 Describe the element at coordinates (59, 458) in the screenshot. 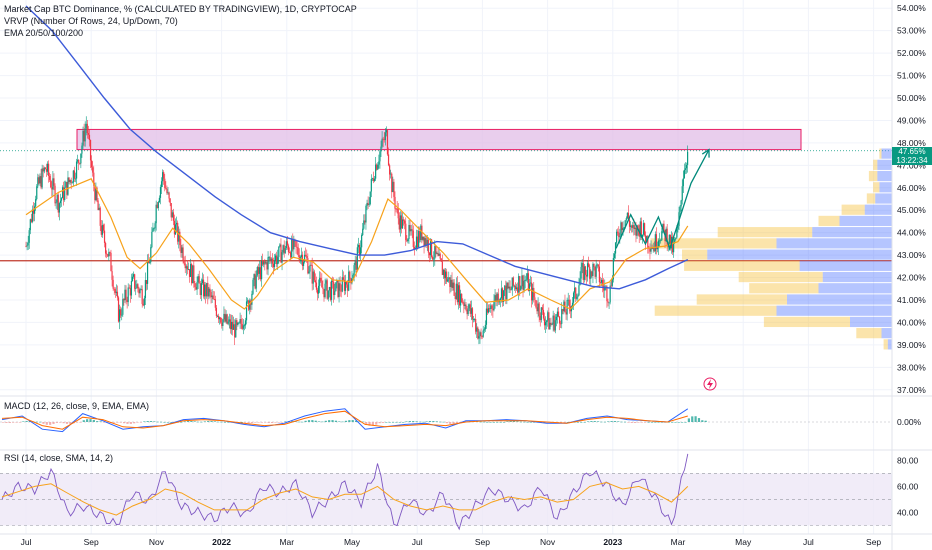

I see `rsi-legend: RSI (14, close, SMA, 14, 2)` at that location.